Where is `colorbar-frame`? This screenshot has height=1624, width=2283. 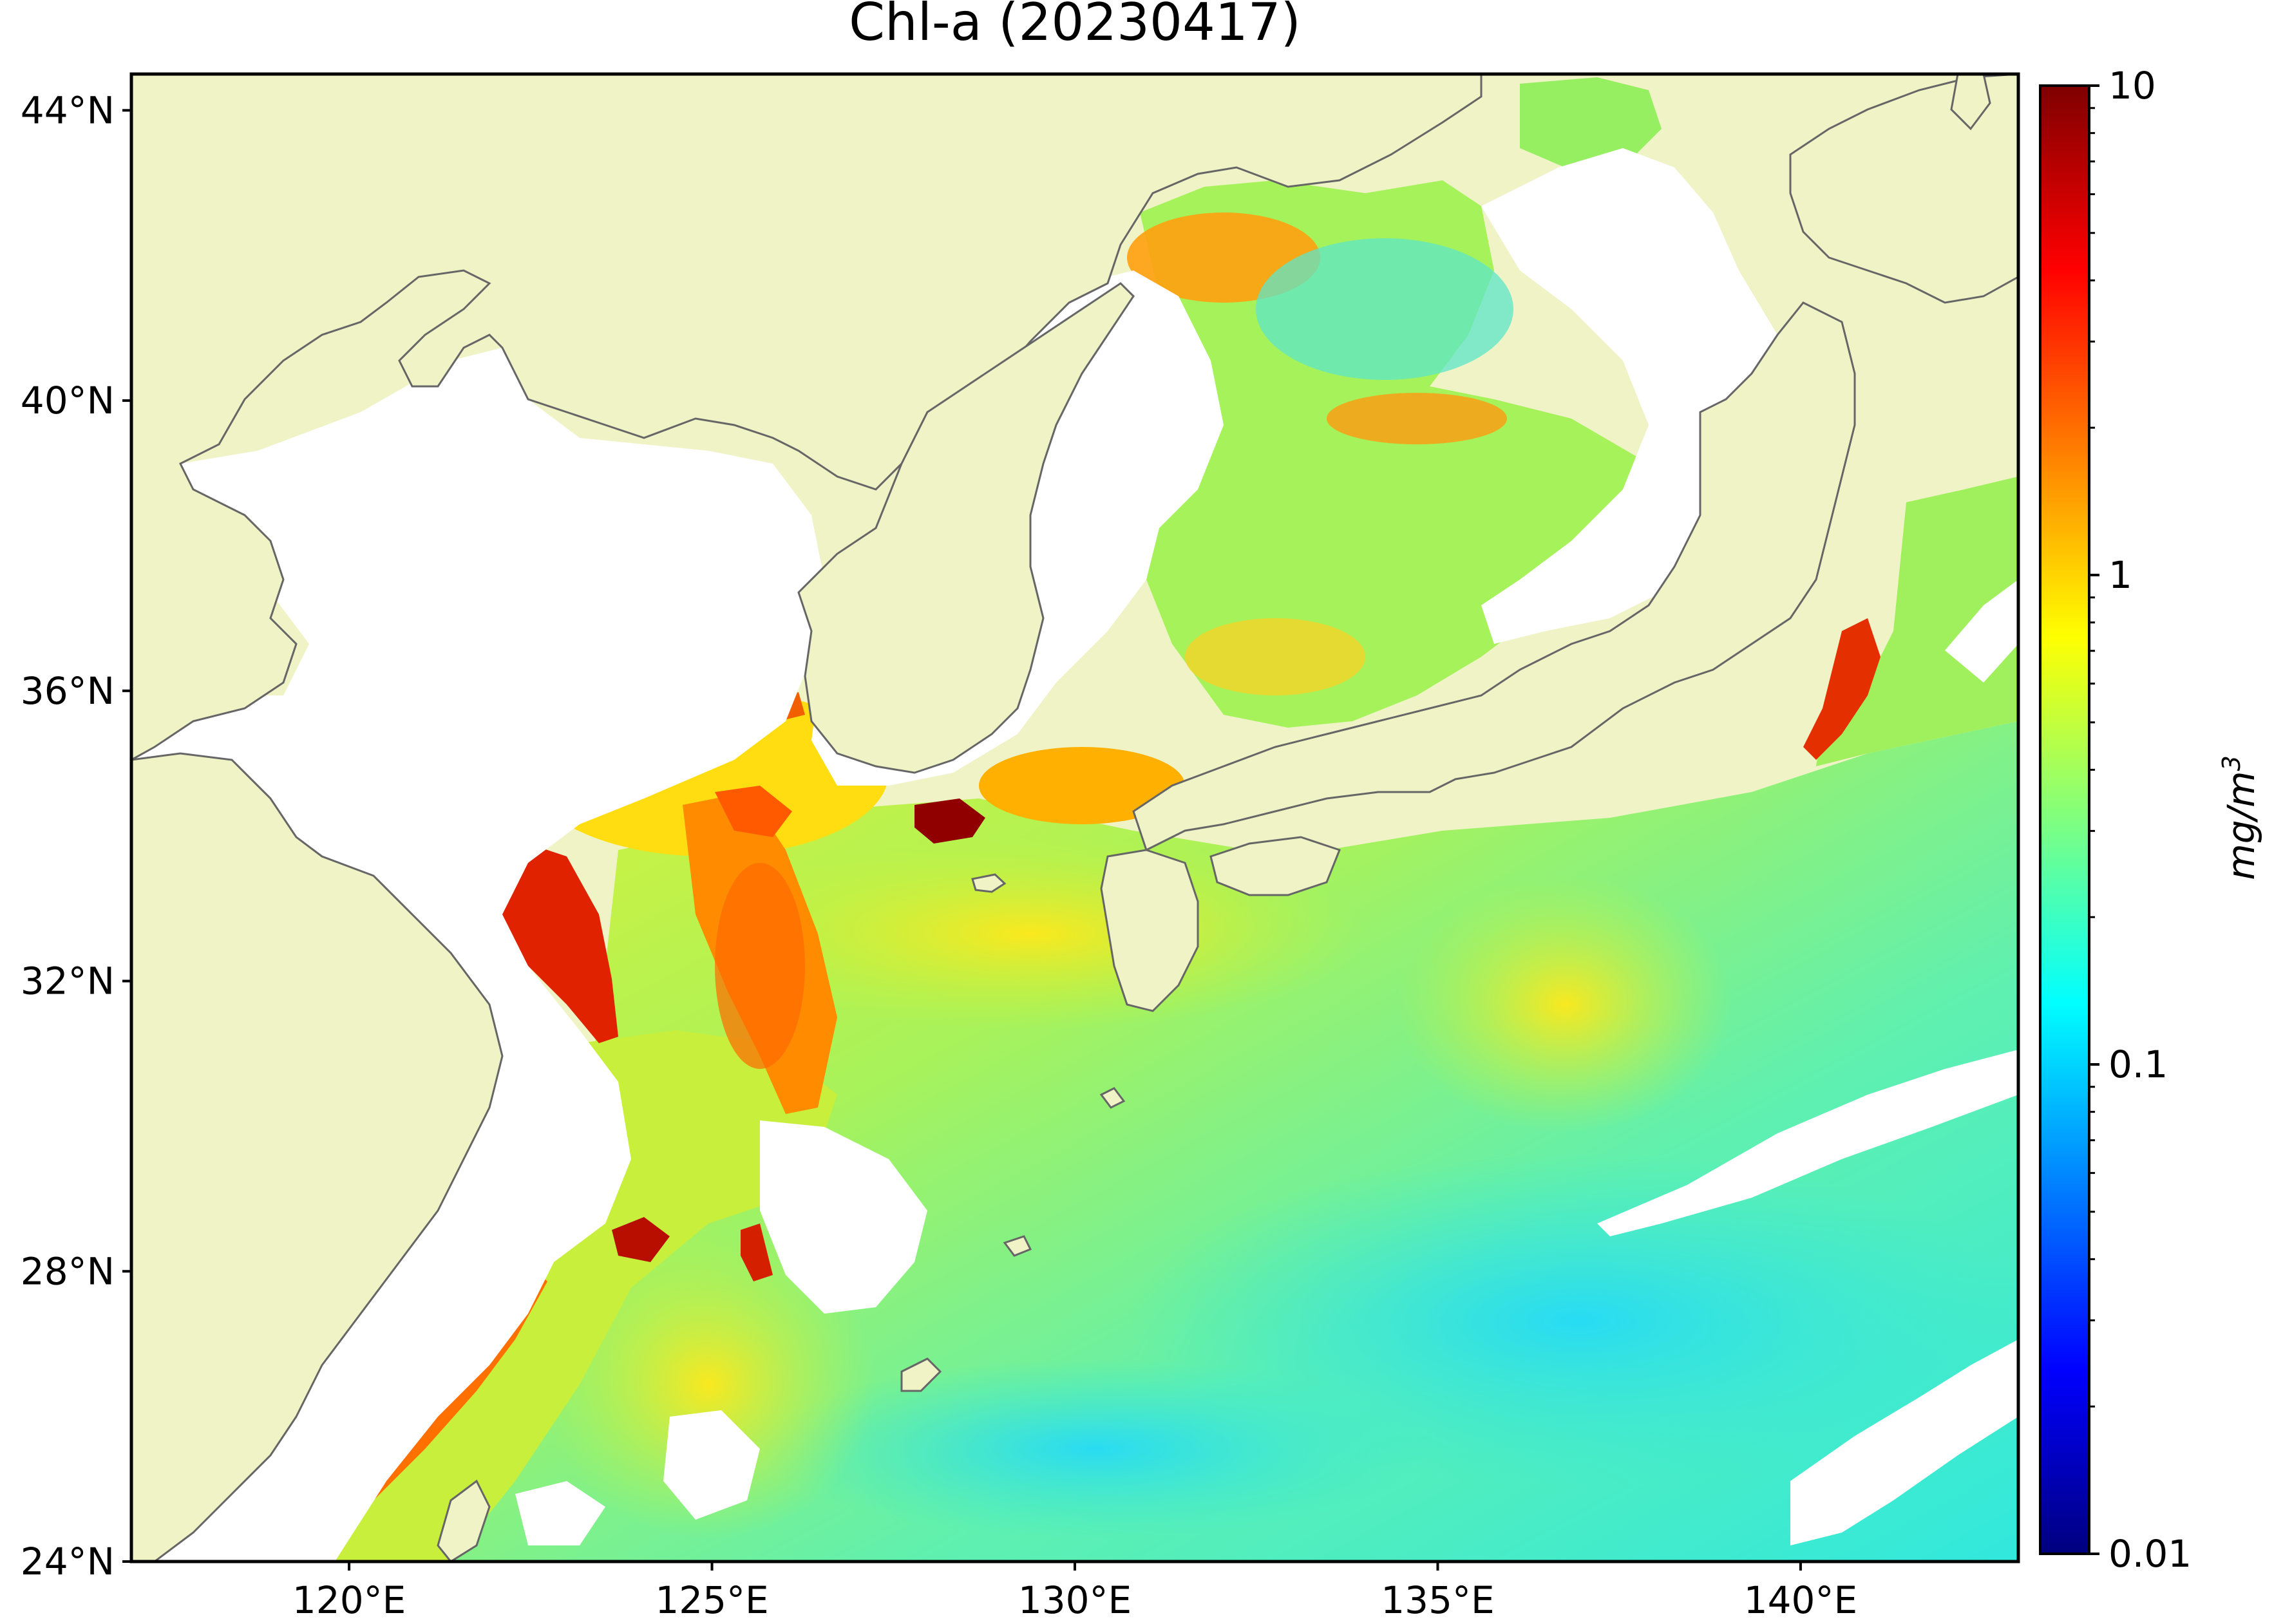 colorbar-frame is located at coordinates (2064, 820).